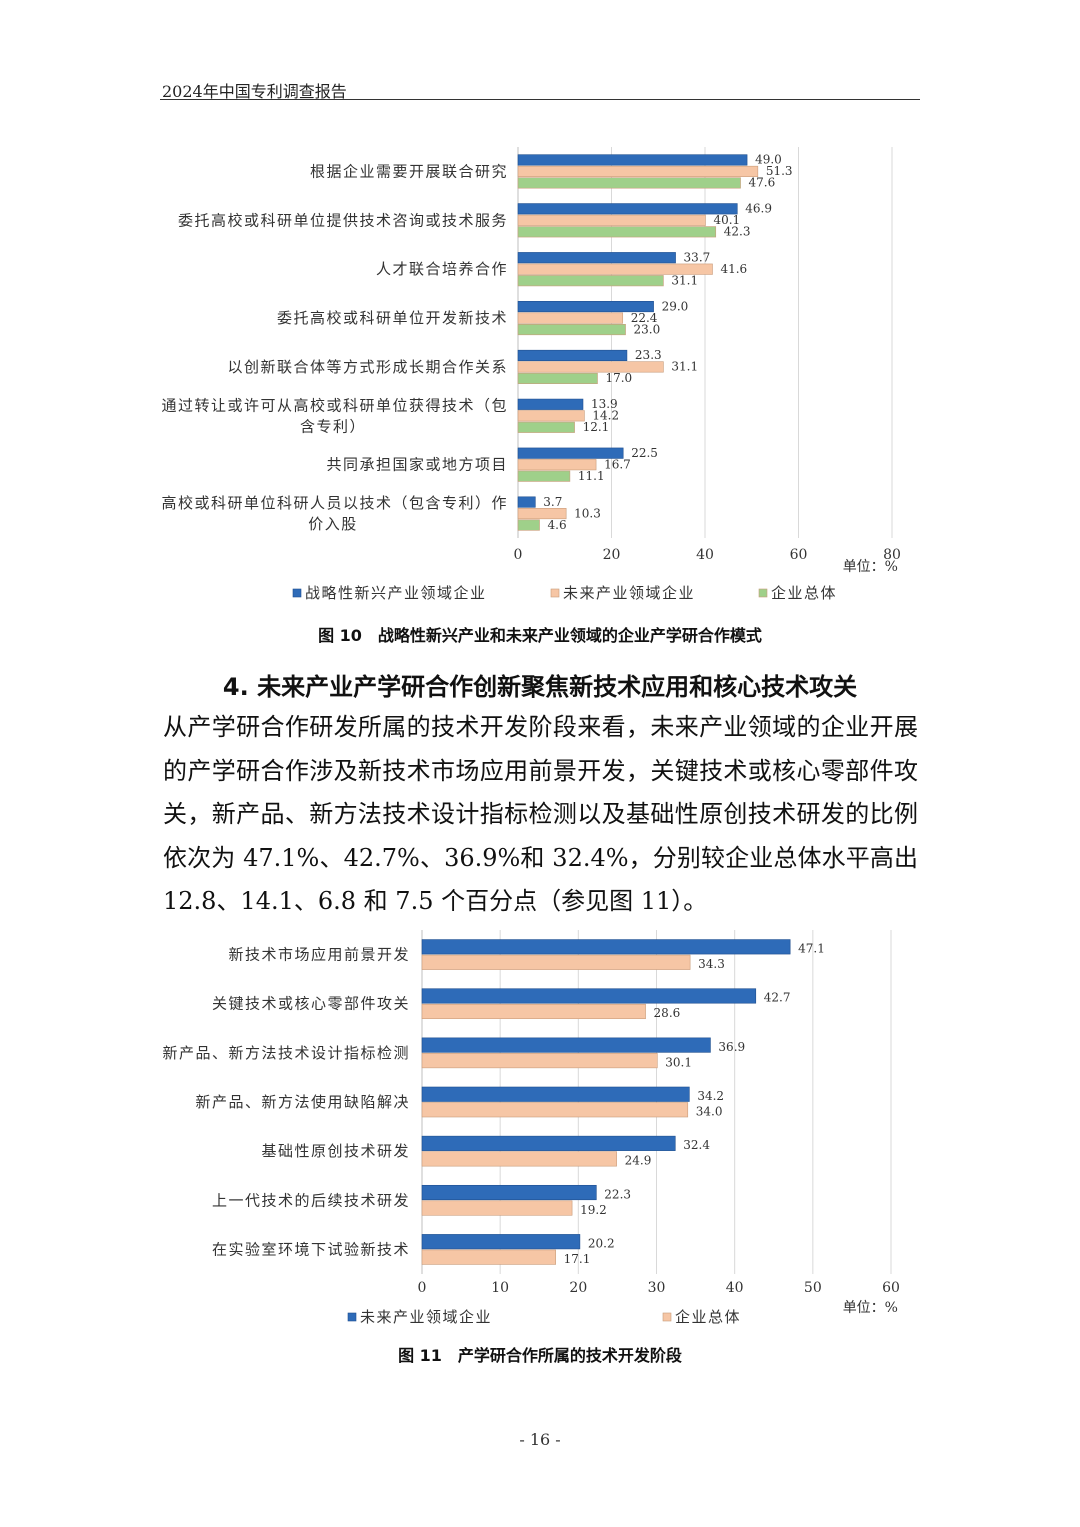 Image resolution: width=1080 pixels, height=1527 pixels. What do you see at coordinates (392, 318) in the screenshot?
I see `category-label: 委托高校或科研单位开发新技术` at bounding box center [392, 318].